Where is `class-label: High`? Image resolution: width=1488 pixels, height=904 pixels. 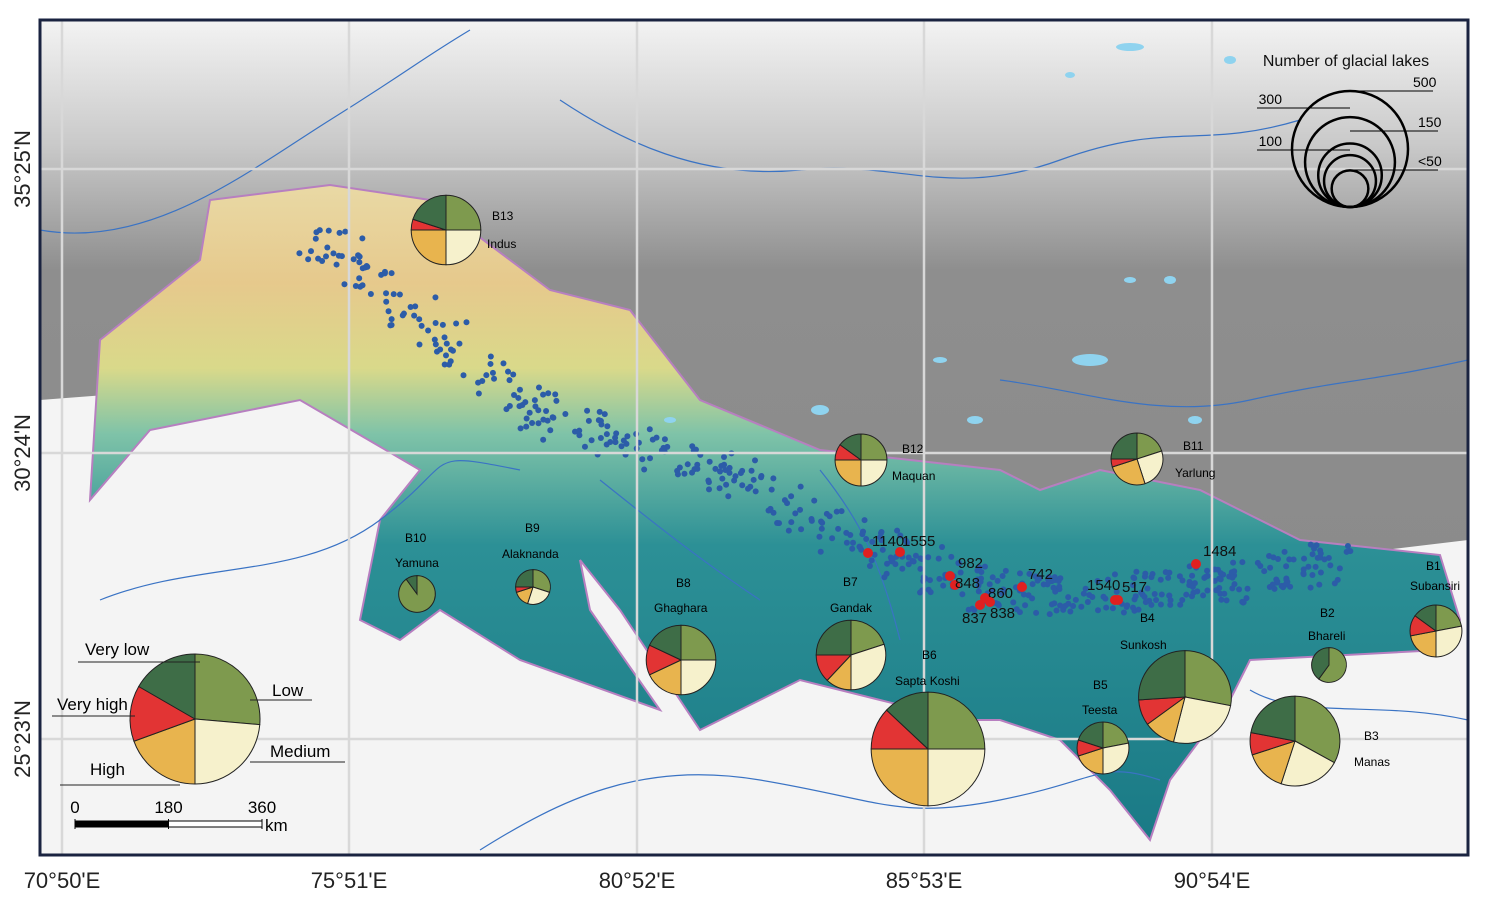 class-label: High is located at coordinates (107, 769).